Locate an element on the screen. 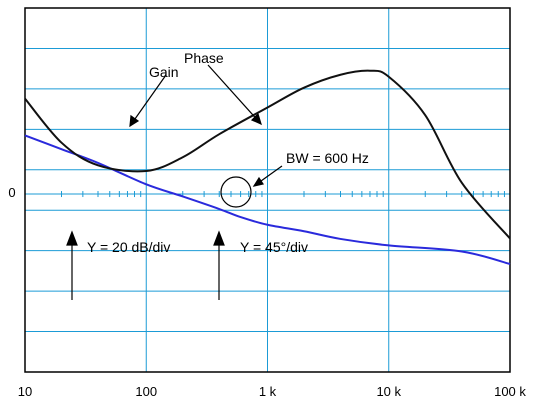 This screenshot has height=402, width=541. phase-arrow is located at coordinates (234, 94).